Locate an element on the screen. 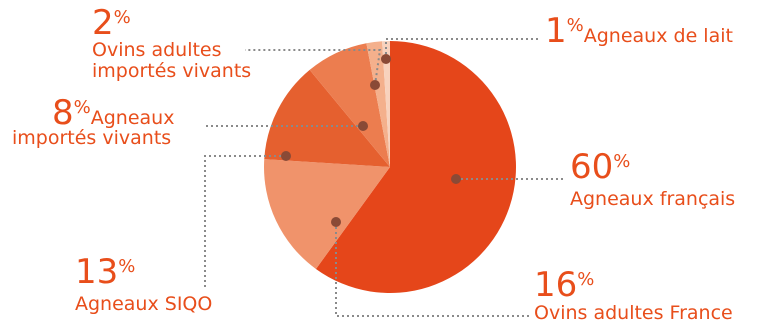 The width and height of the screenshot is (757, 324). pct-francais: 60% is located at coordinates (600, 167).